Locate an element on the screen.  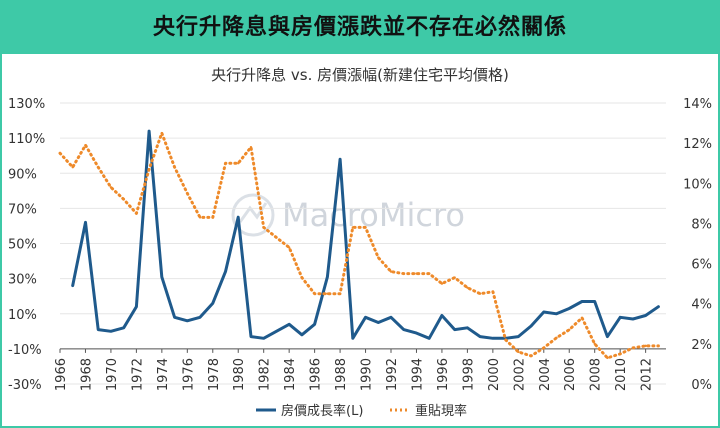
x-tick-label: 1992 is located at coordinates (392, 374).